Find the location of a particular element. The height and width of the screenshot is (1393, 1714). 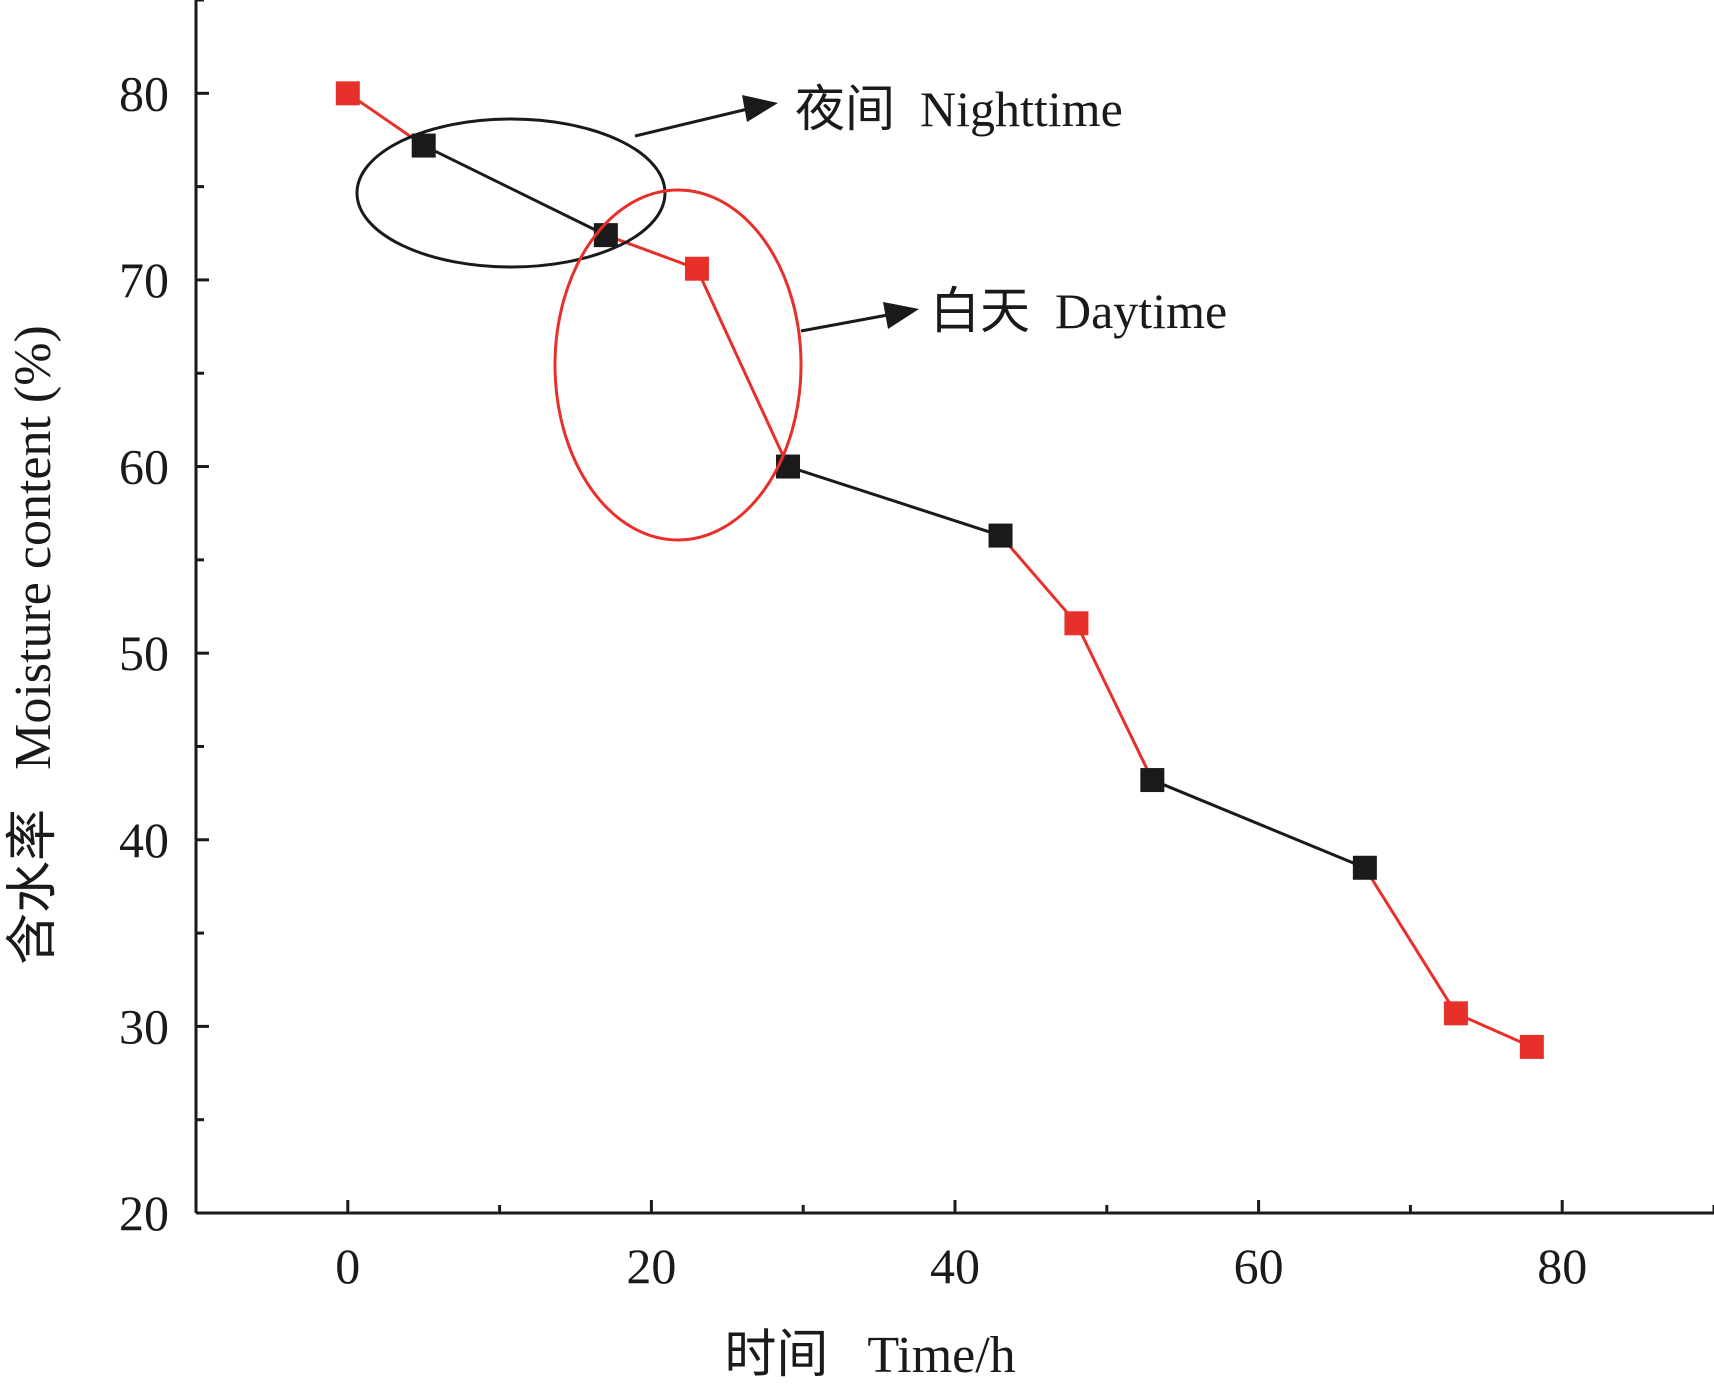

daytime-highlight-ellipse is located at coordinates (678, 365).